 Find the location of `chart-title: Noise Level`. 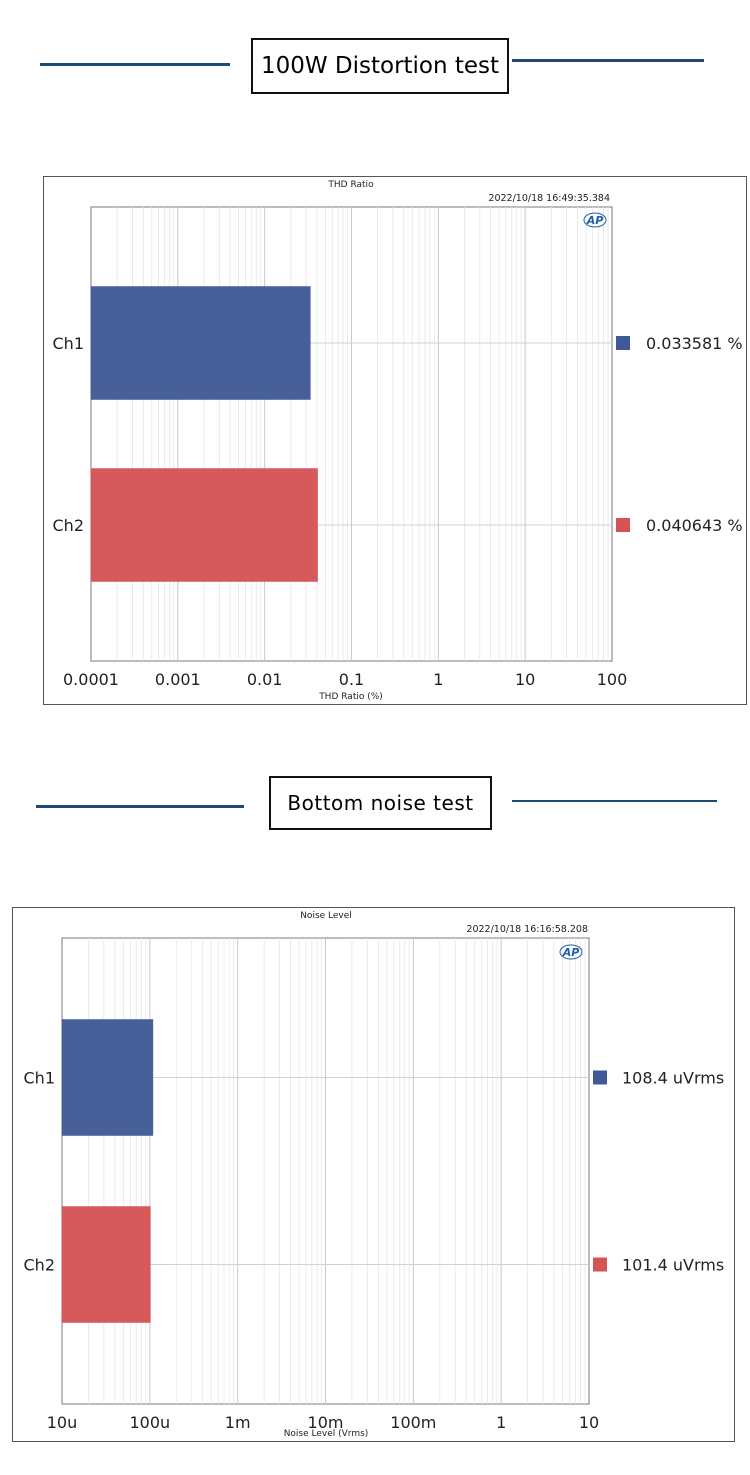

chart-title: Noise Level is located at coordinates (326, 916).